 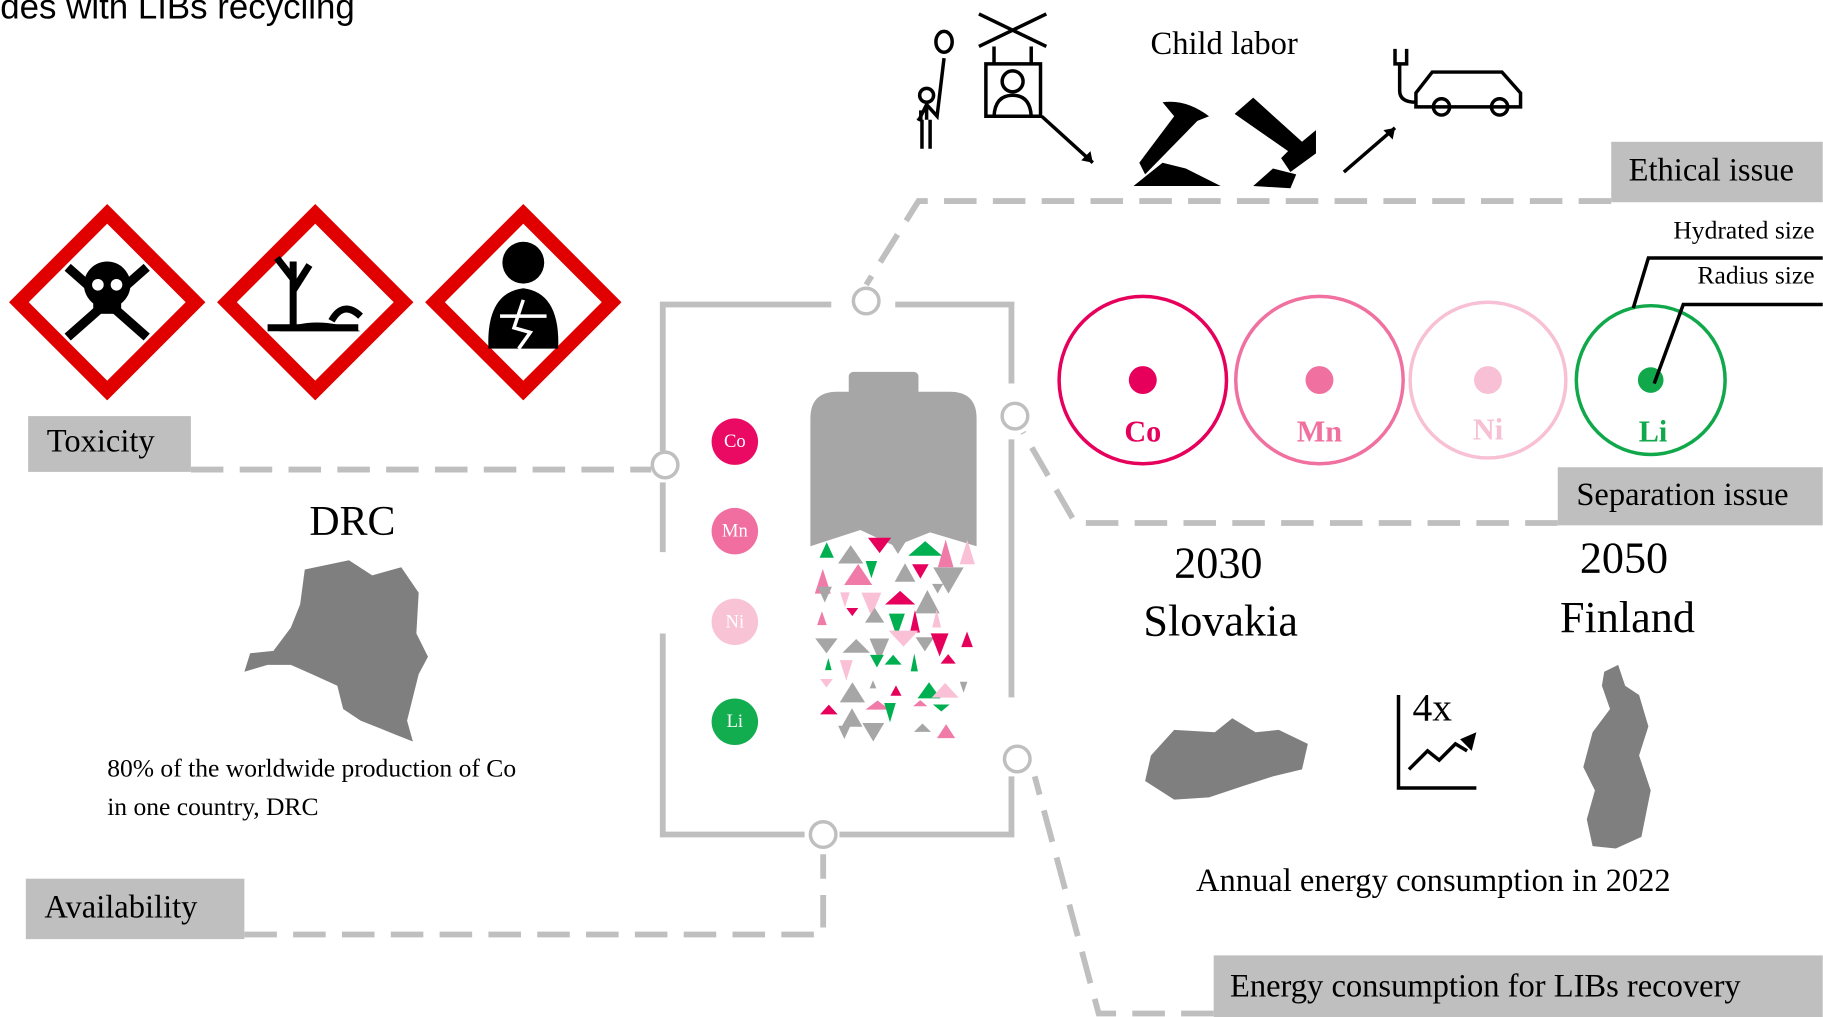 What do you see at coordinates (1653, 432) in the screenshot?
I see `ion-text: Li` at bounding box center [1653, 432].